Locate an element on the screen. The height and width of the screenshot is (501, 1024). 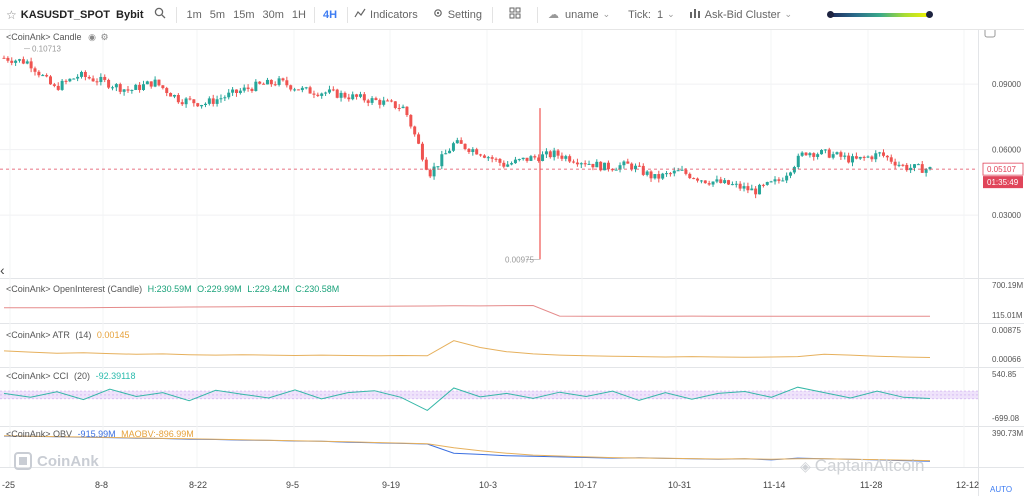
captainaltcoin-watermark: ◈ CaptainAltcoin is located at coordinates (862, 466).